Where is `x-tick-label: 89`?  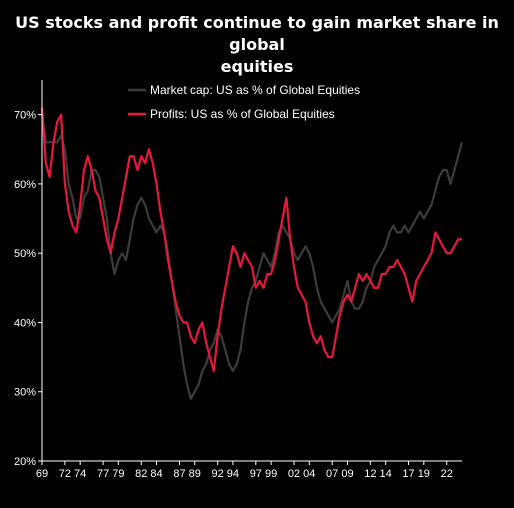 x-tick-label: 89 is located at coordinates (195, 474).